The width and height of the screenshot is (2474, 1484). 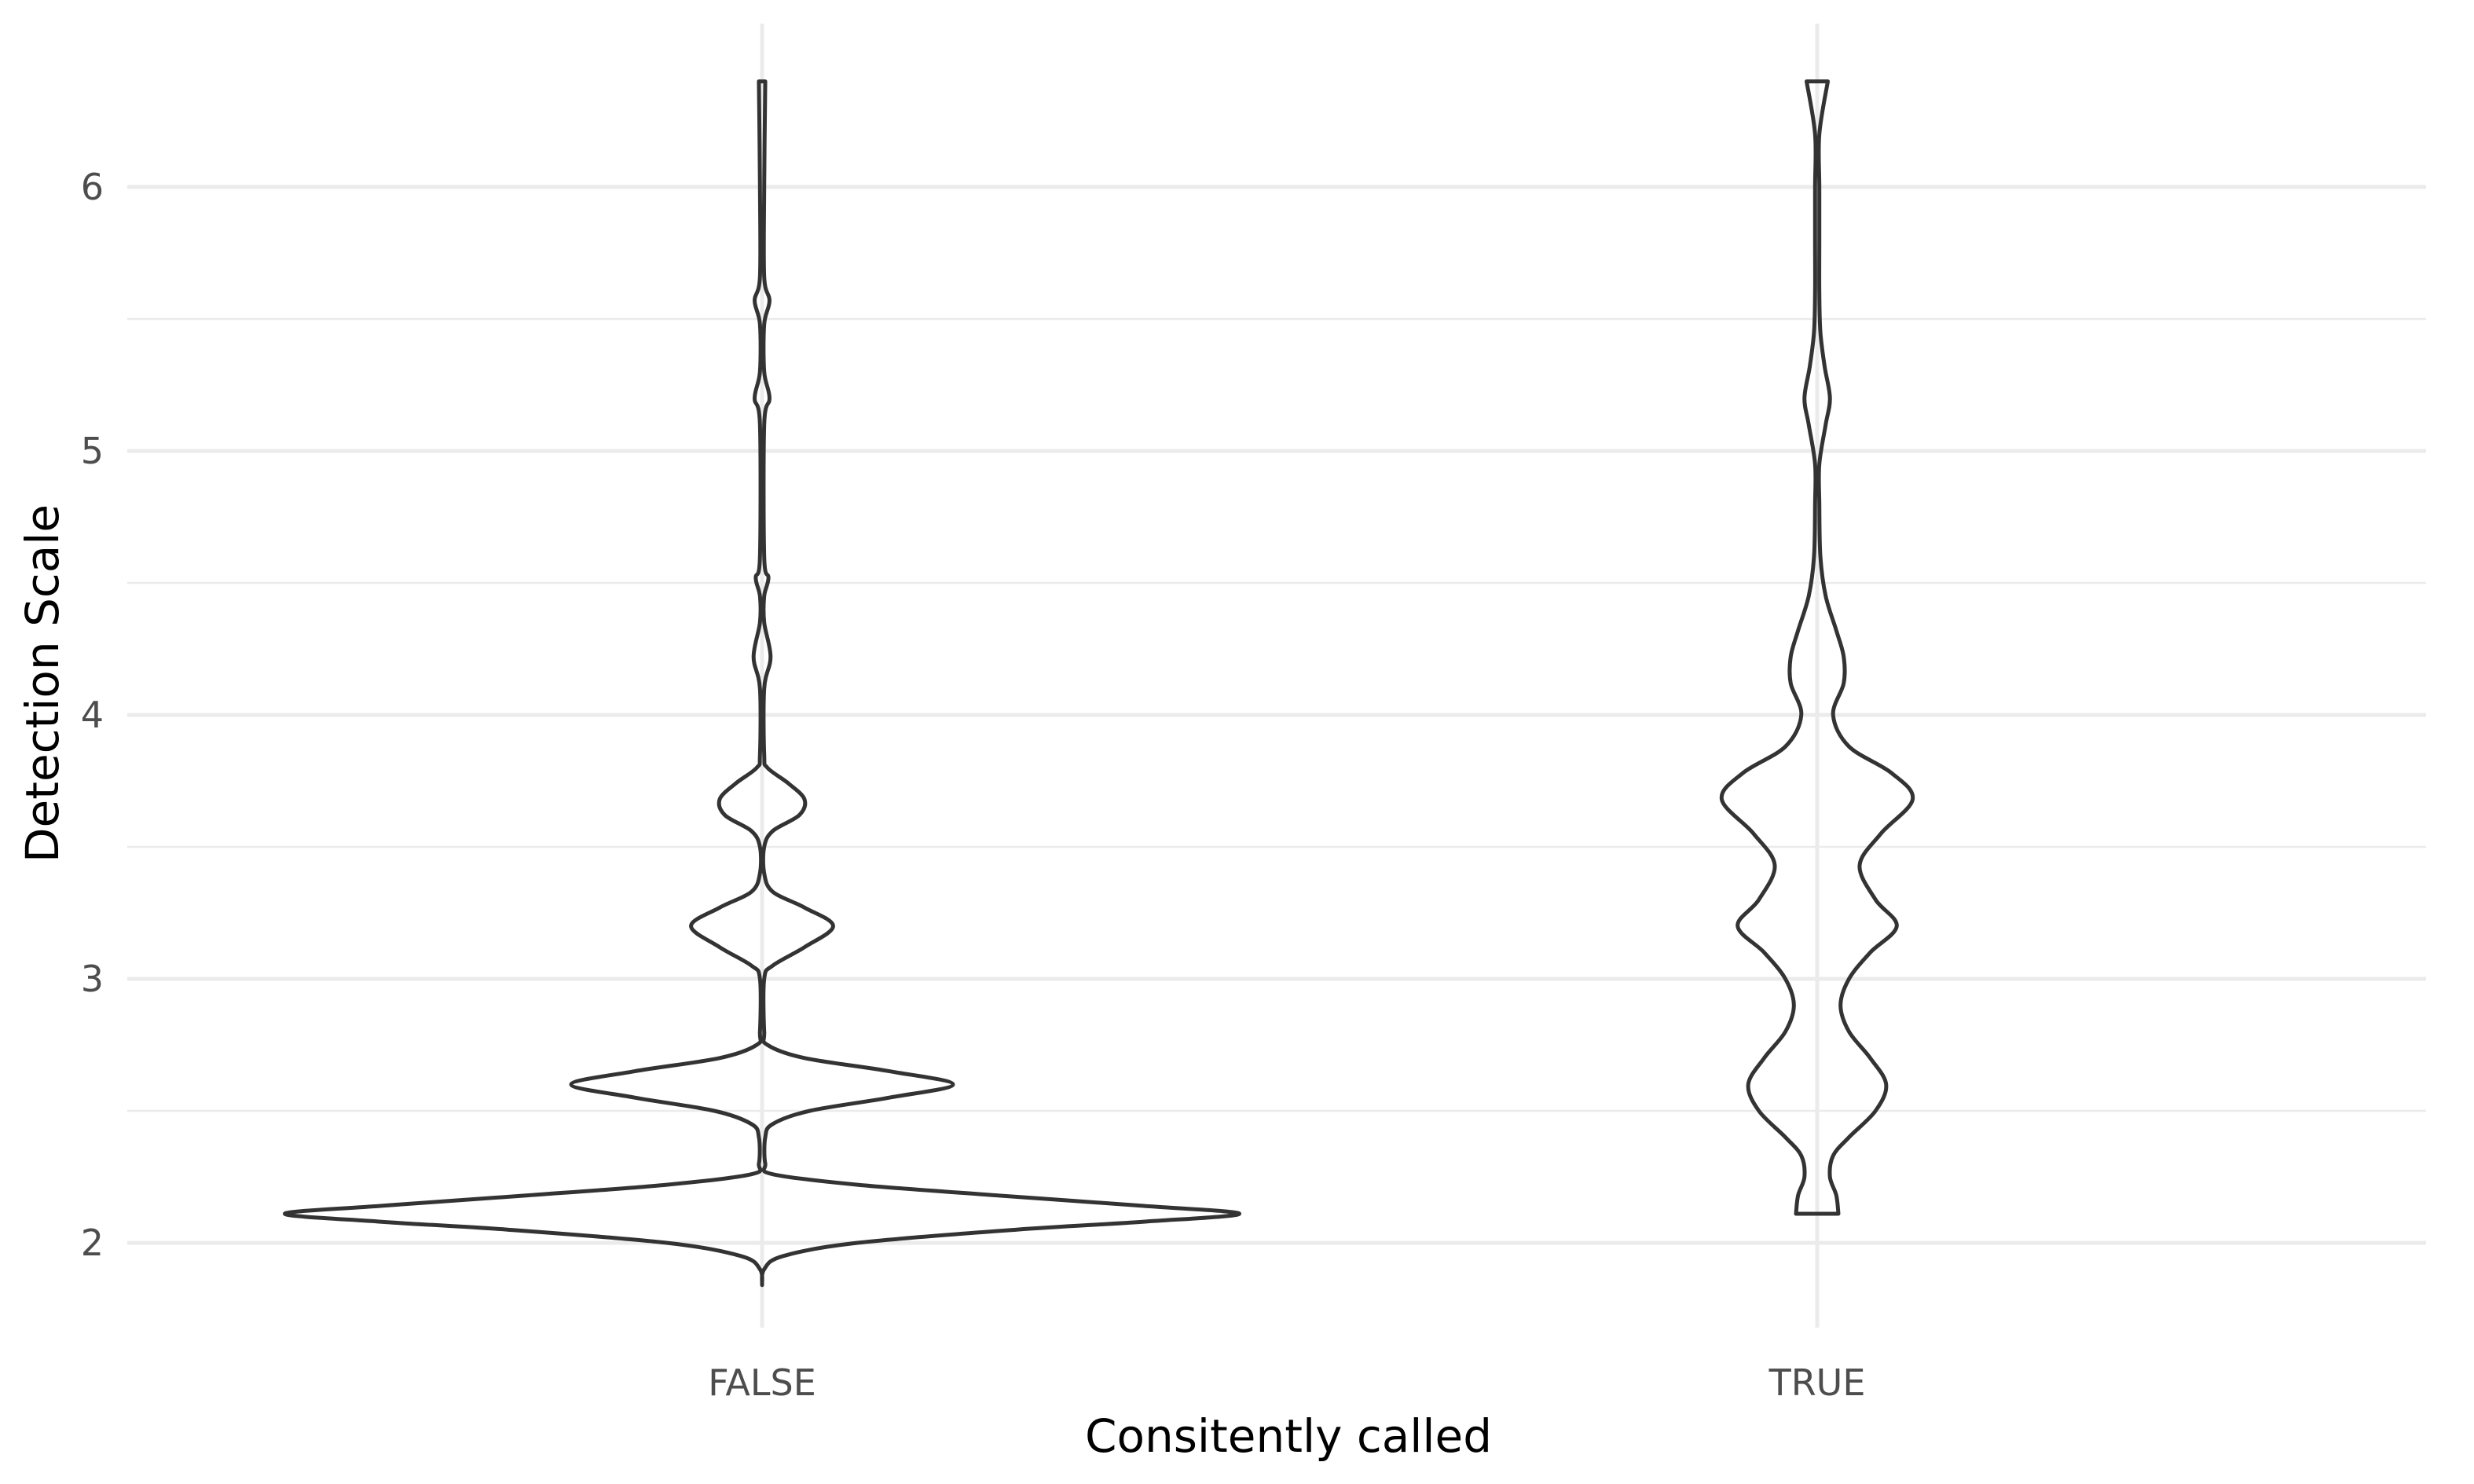 What do you see at coordinates (1817, 647) in the screenshot?
I see `violin-true` at bounding box center [1817, 647].